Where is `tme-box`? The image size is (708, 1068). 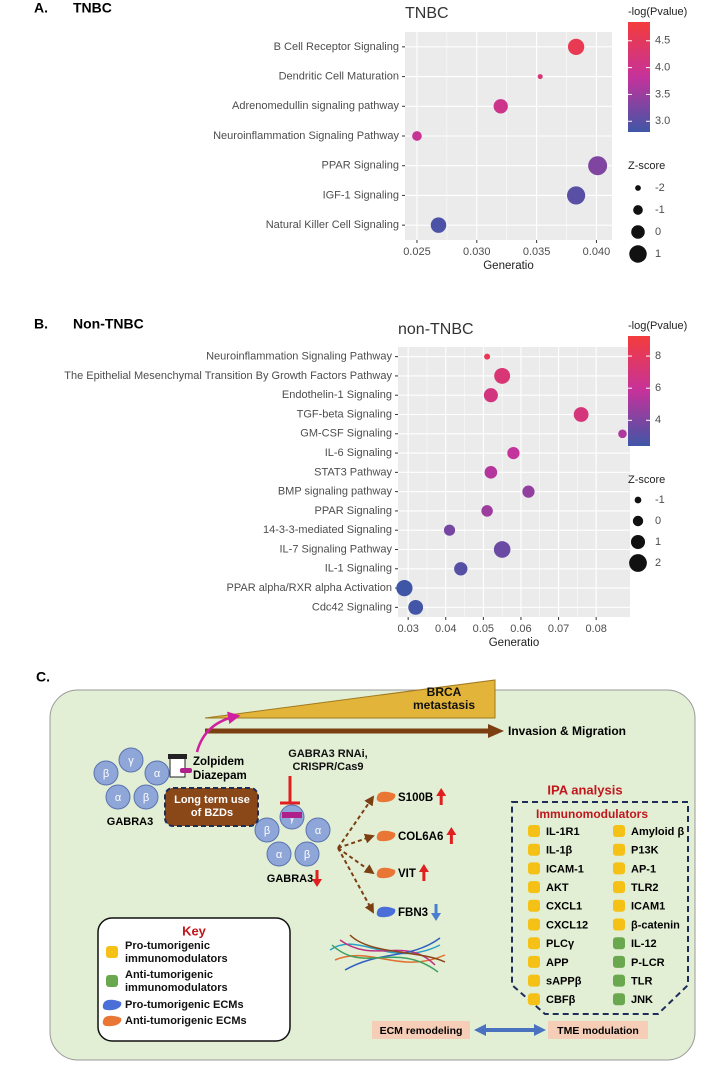 tme-box is located at coordinates (598, 1030).